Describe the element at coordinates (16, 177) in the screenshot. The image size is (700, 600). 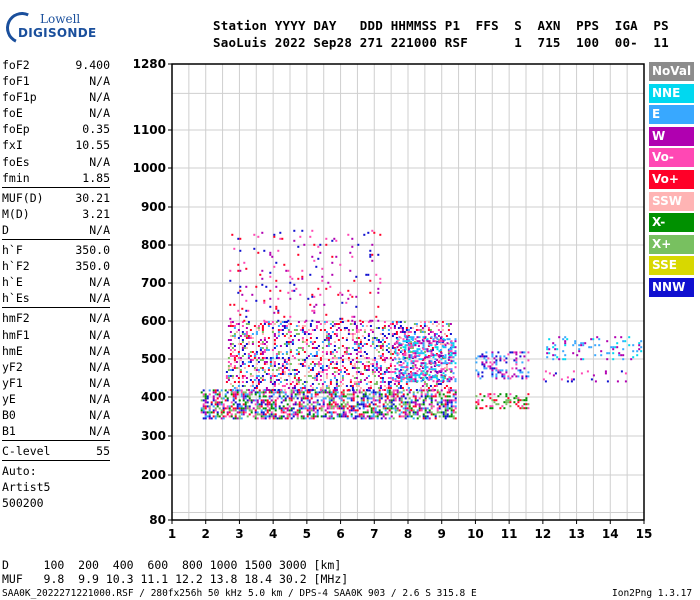
I see `param-key: fmin` at that location.